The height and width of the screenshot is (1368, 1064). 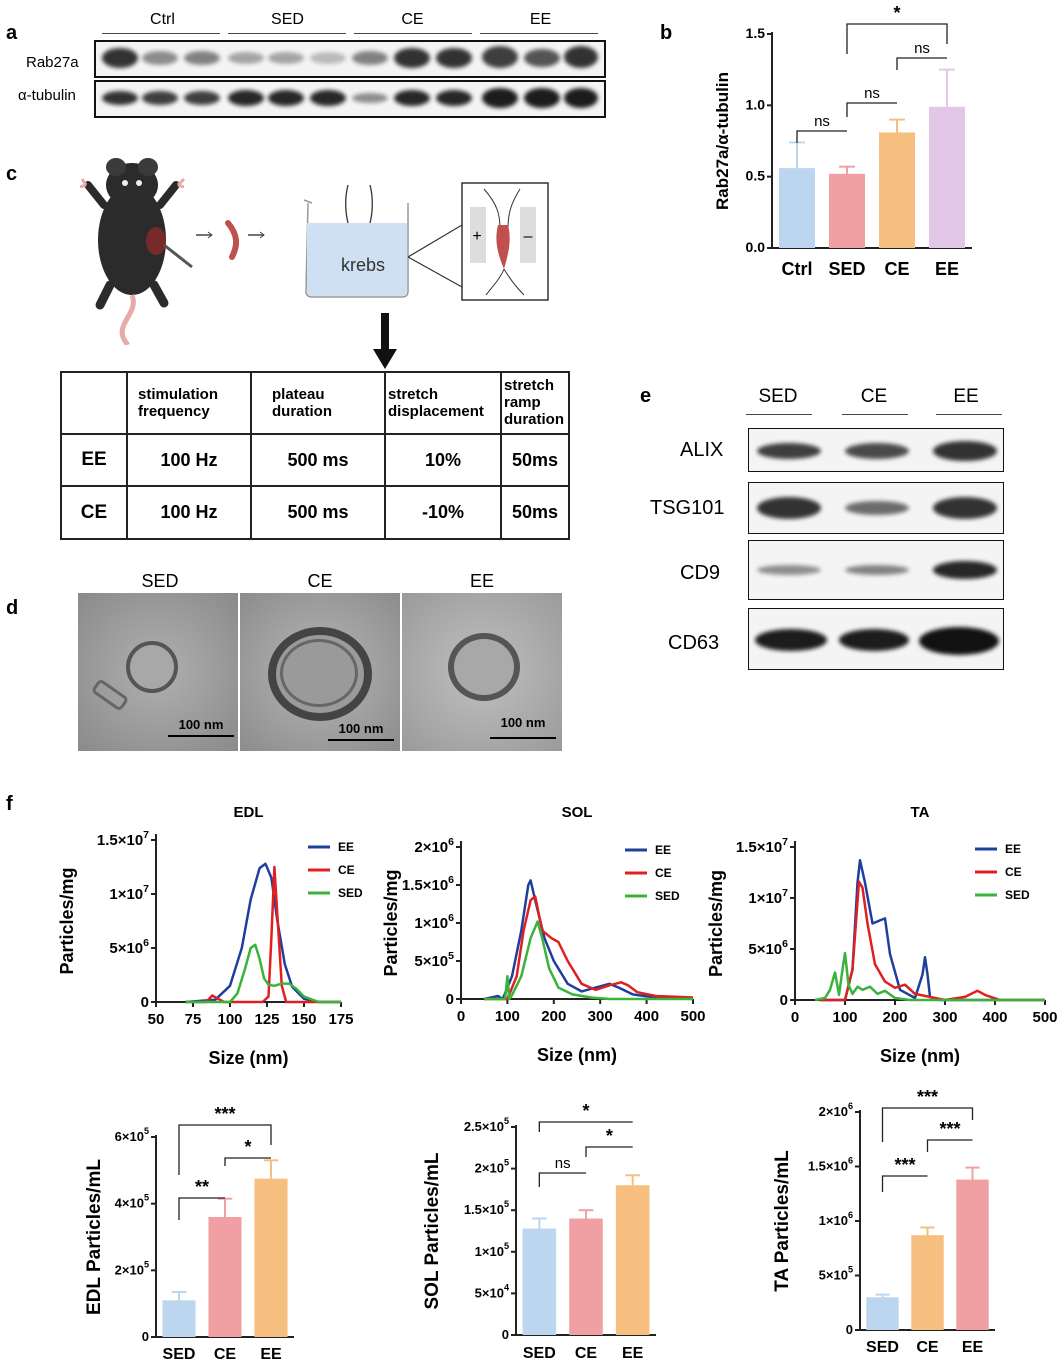 What do you see at coordinates (443, 512) in the screenshot?
I see `table-cell: -10%` at bounding box center [443, 512].